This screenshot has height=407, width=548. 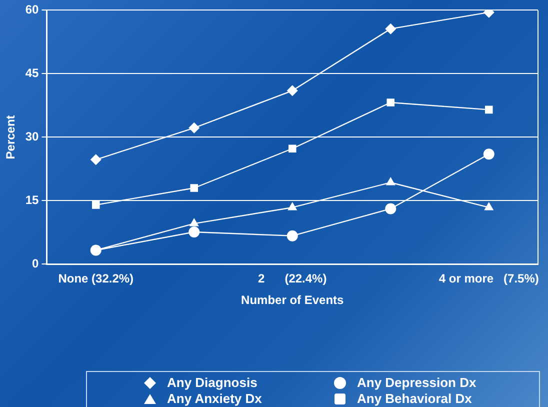 What do you see at coordinates (32, 73) in the screenshot?
I see `y-tick-label: 45` at bounding box center [32, 73].